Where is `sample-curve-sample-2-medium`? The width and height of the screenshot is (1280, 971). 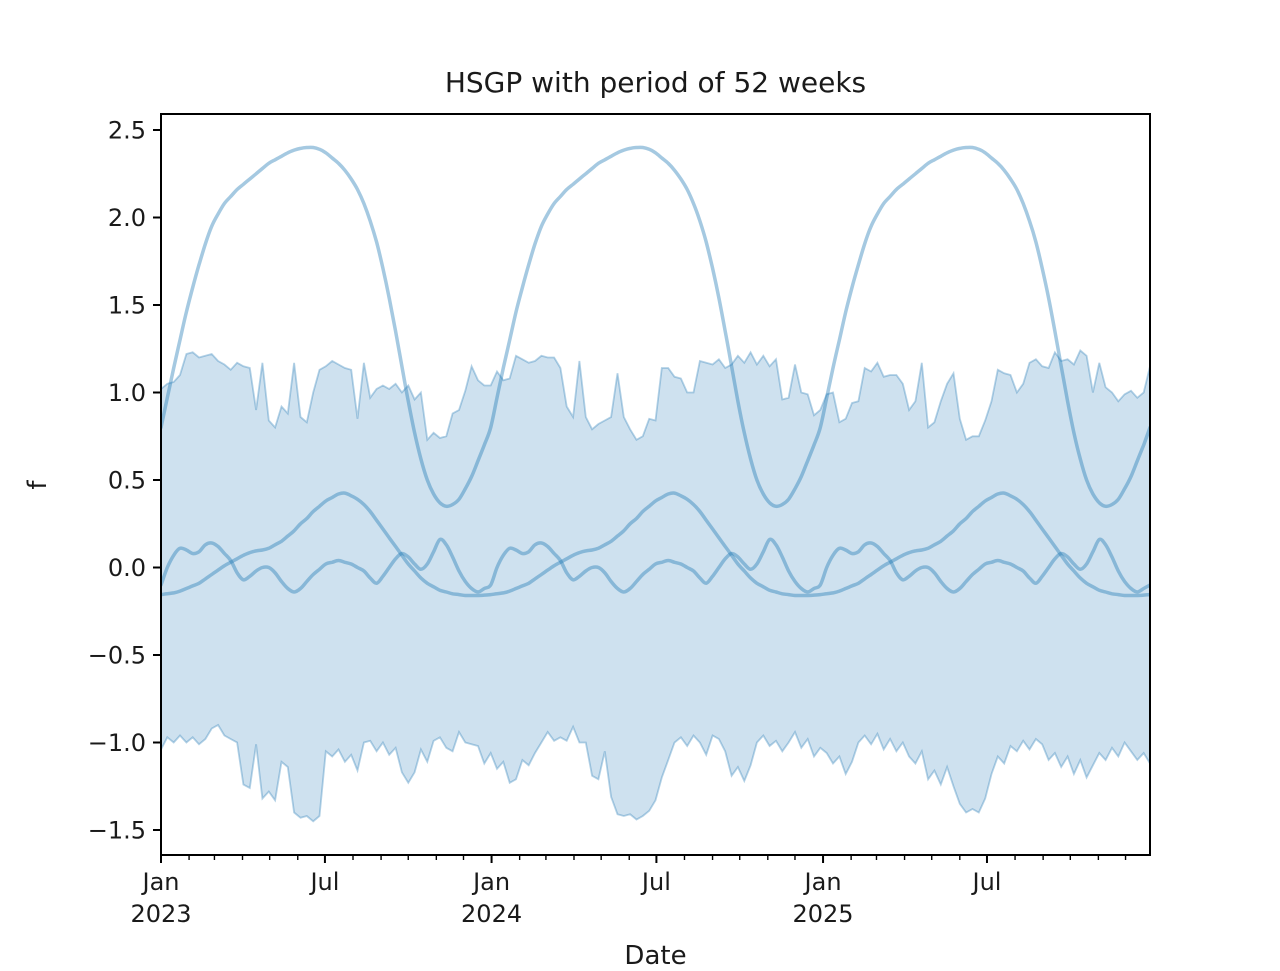
sample-curve-sample-2-medium is located at coordinates (655, 544).